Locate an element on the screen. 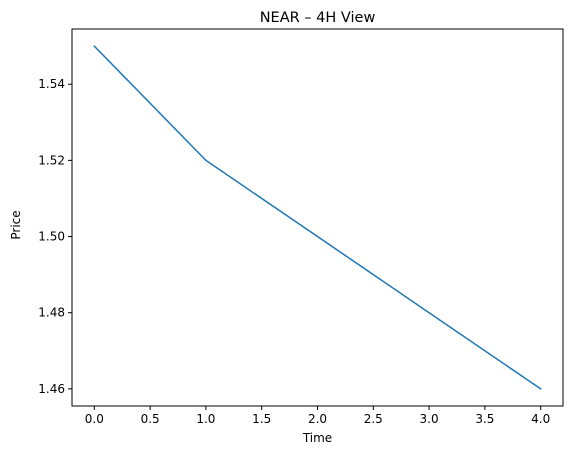 This screenshot has width=576, height=455. chart-title: NEAR – 4H View is located at coordinates (318, 18).